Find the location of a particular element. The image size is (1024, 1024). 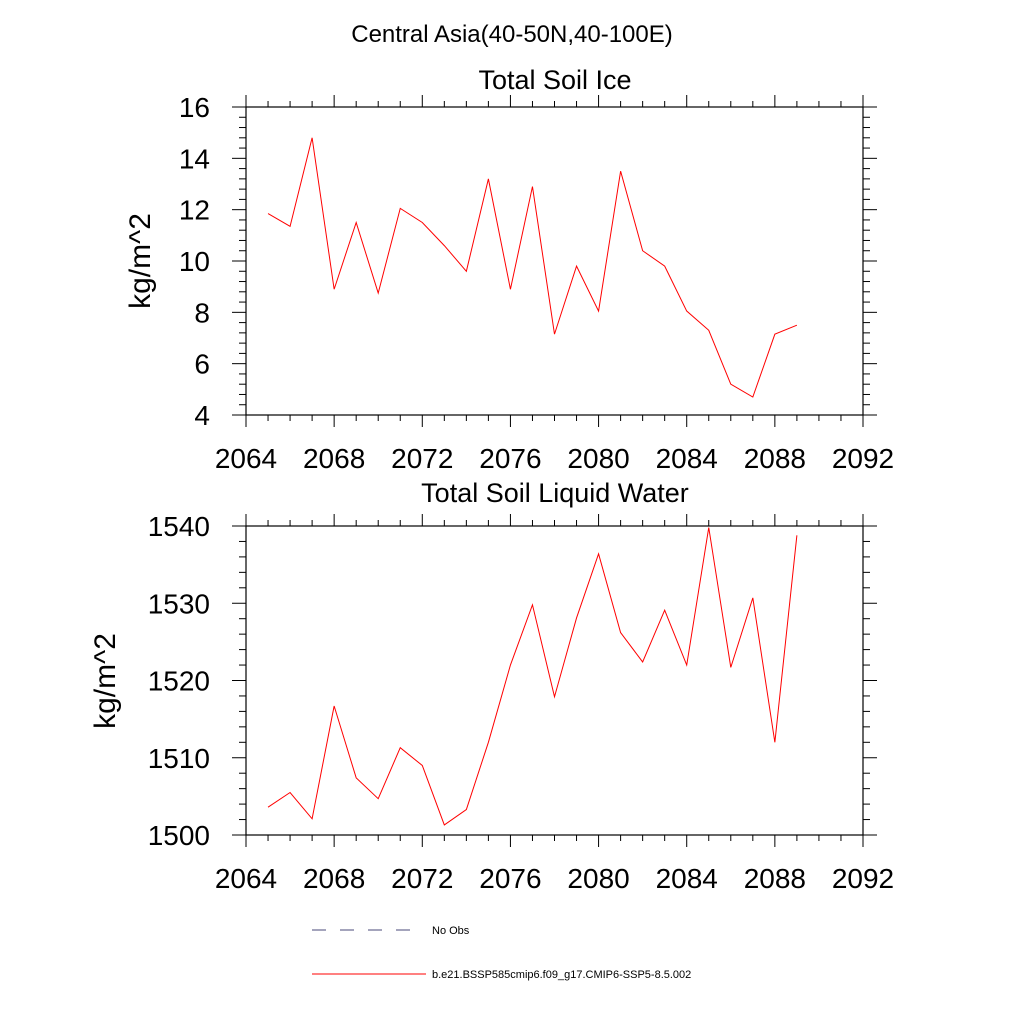

y-tick-label: 1540 is located at coordinates (179, 526).